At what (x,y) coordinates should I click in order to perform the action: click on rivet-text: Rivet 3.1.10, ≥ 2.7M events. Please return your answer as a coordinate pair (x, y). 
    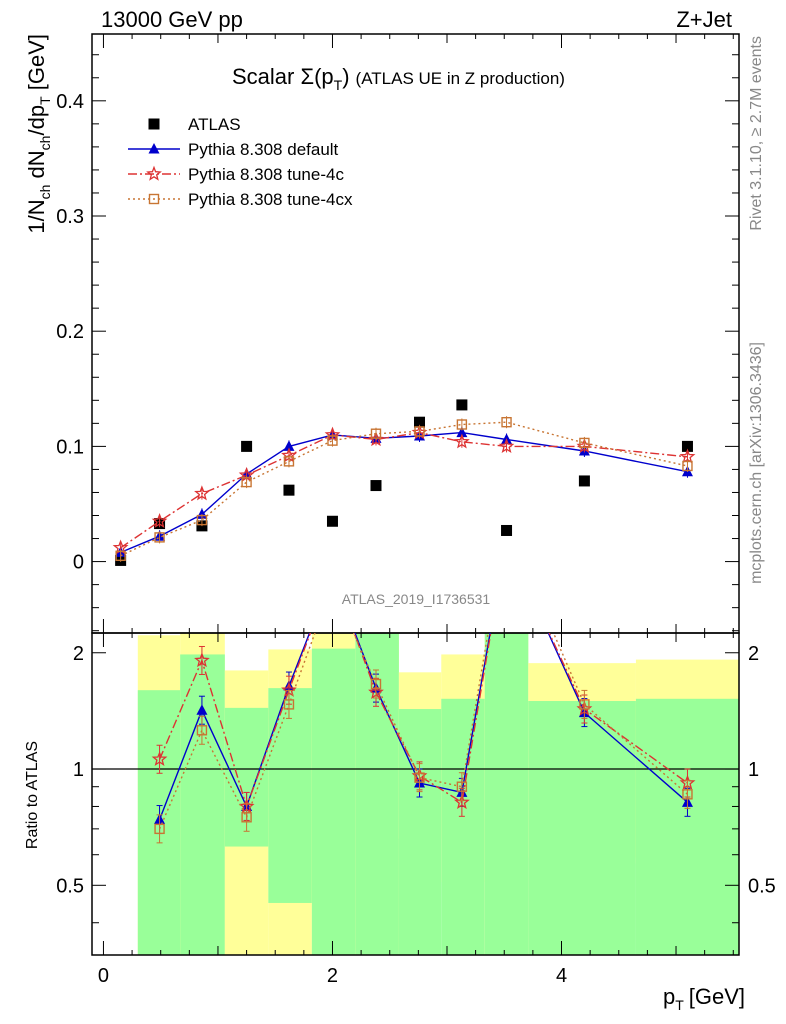
    Looking at the image, I should click on (756, 133).